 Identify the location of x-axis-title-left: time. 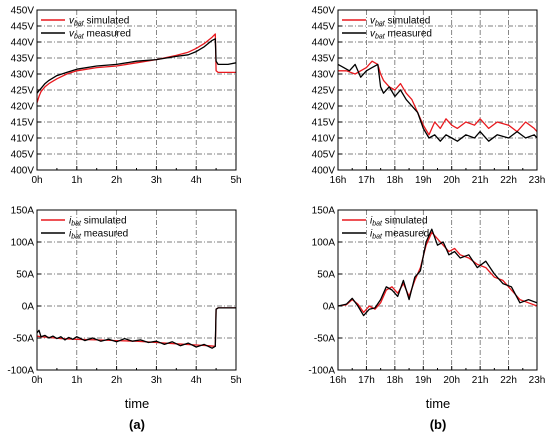
(137, 403).